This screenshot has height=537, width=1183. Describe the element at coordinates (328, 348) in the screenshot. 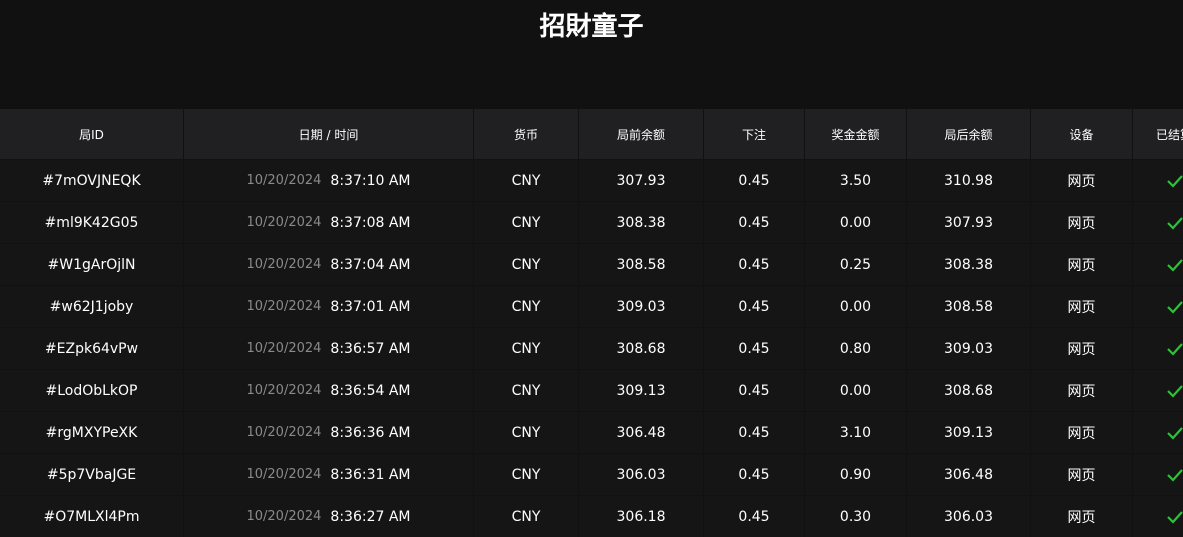

I see `table-cell: 10/20/2024 8:36:57 AM` at that location.